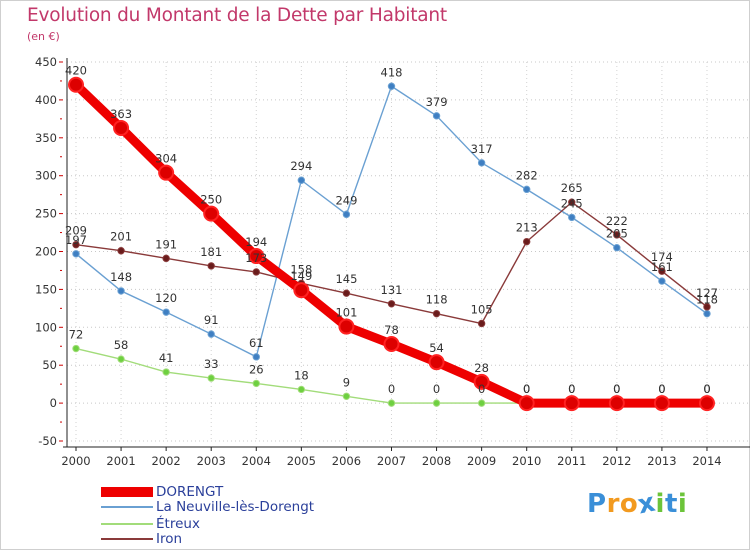 This screenshot has width=750, height=551. What do you see at coordinates (76, 231) in the screenshot?
I see `data-label-iron: 209` at bounding box center [76, 231].